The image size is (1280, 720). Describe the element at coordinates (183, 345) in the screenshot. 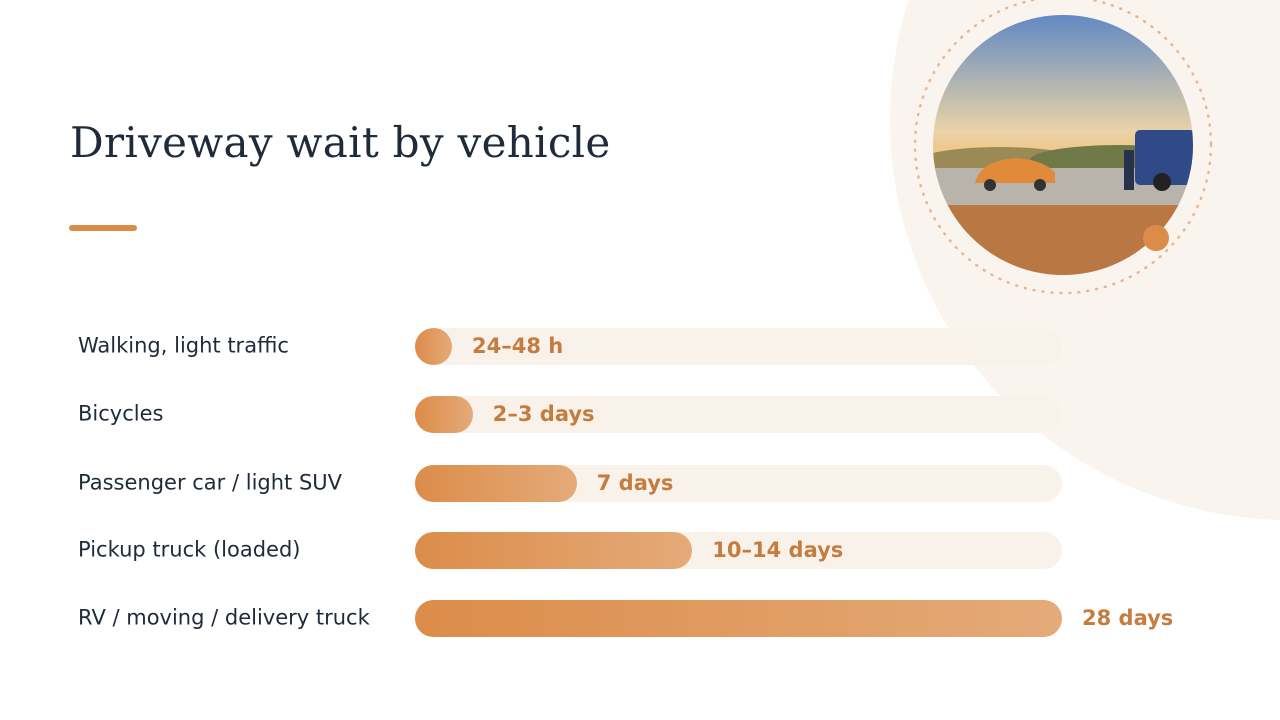

I see `category-label: Walking, light traffic` at that location.